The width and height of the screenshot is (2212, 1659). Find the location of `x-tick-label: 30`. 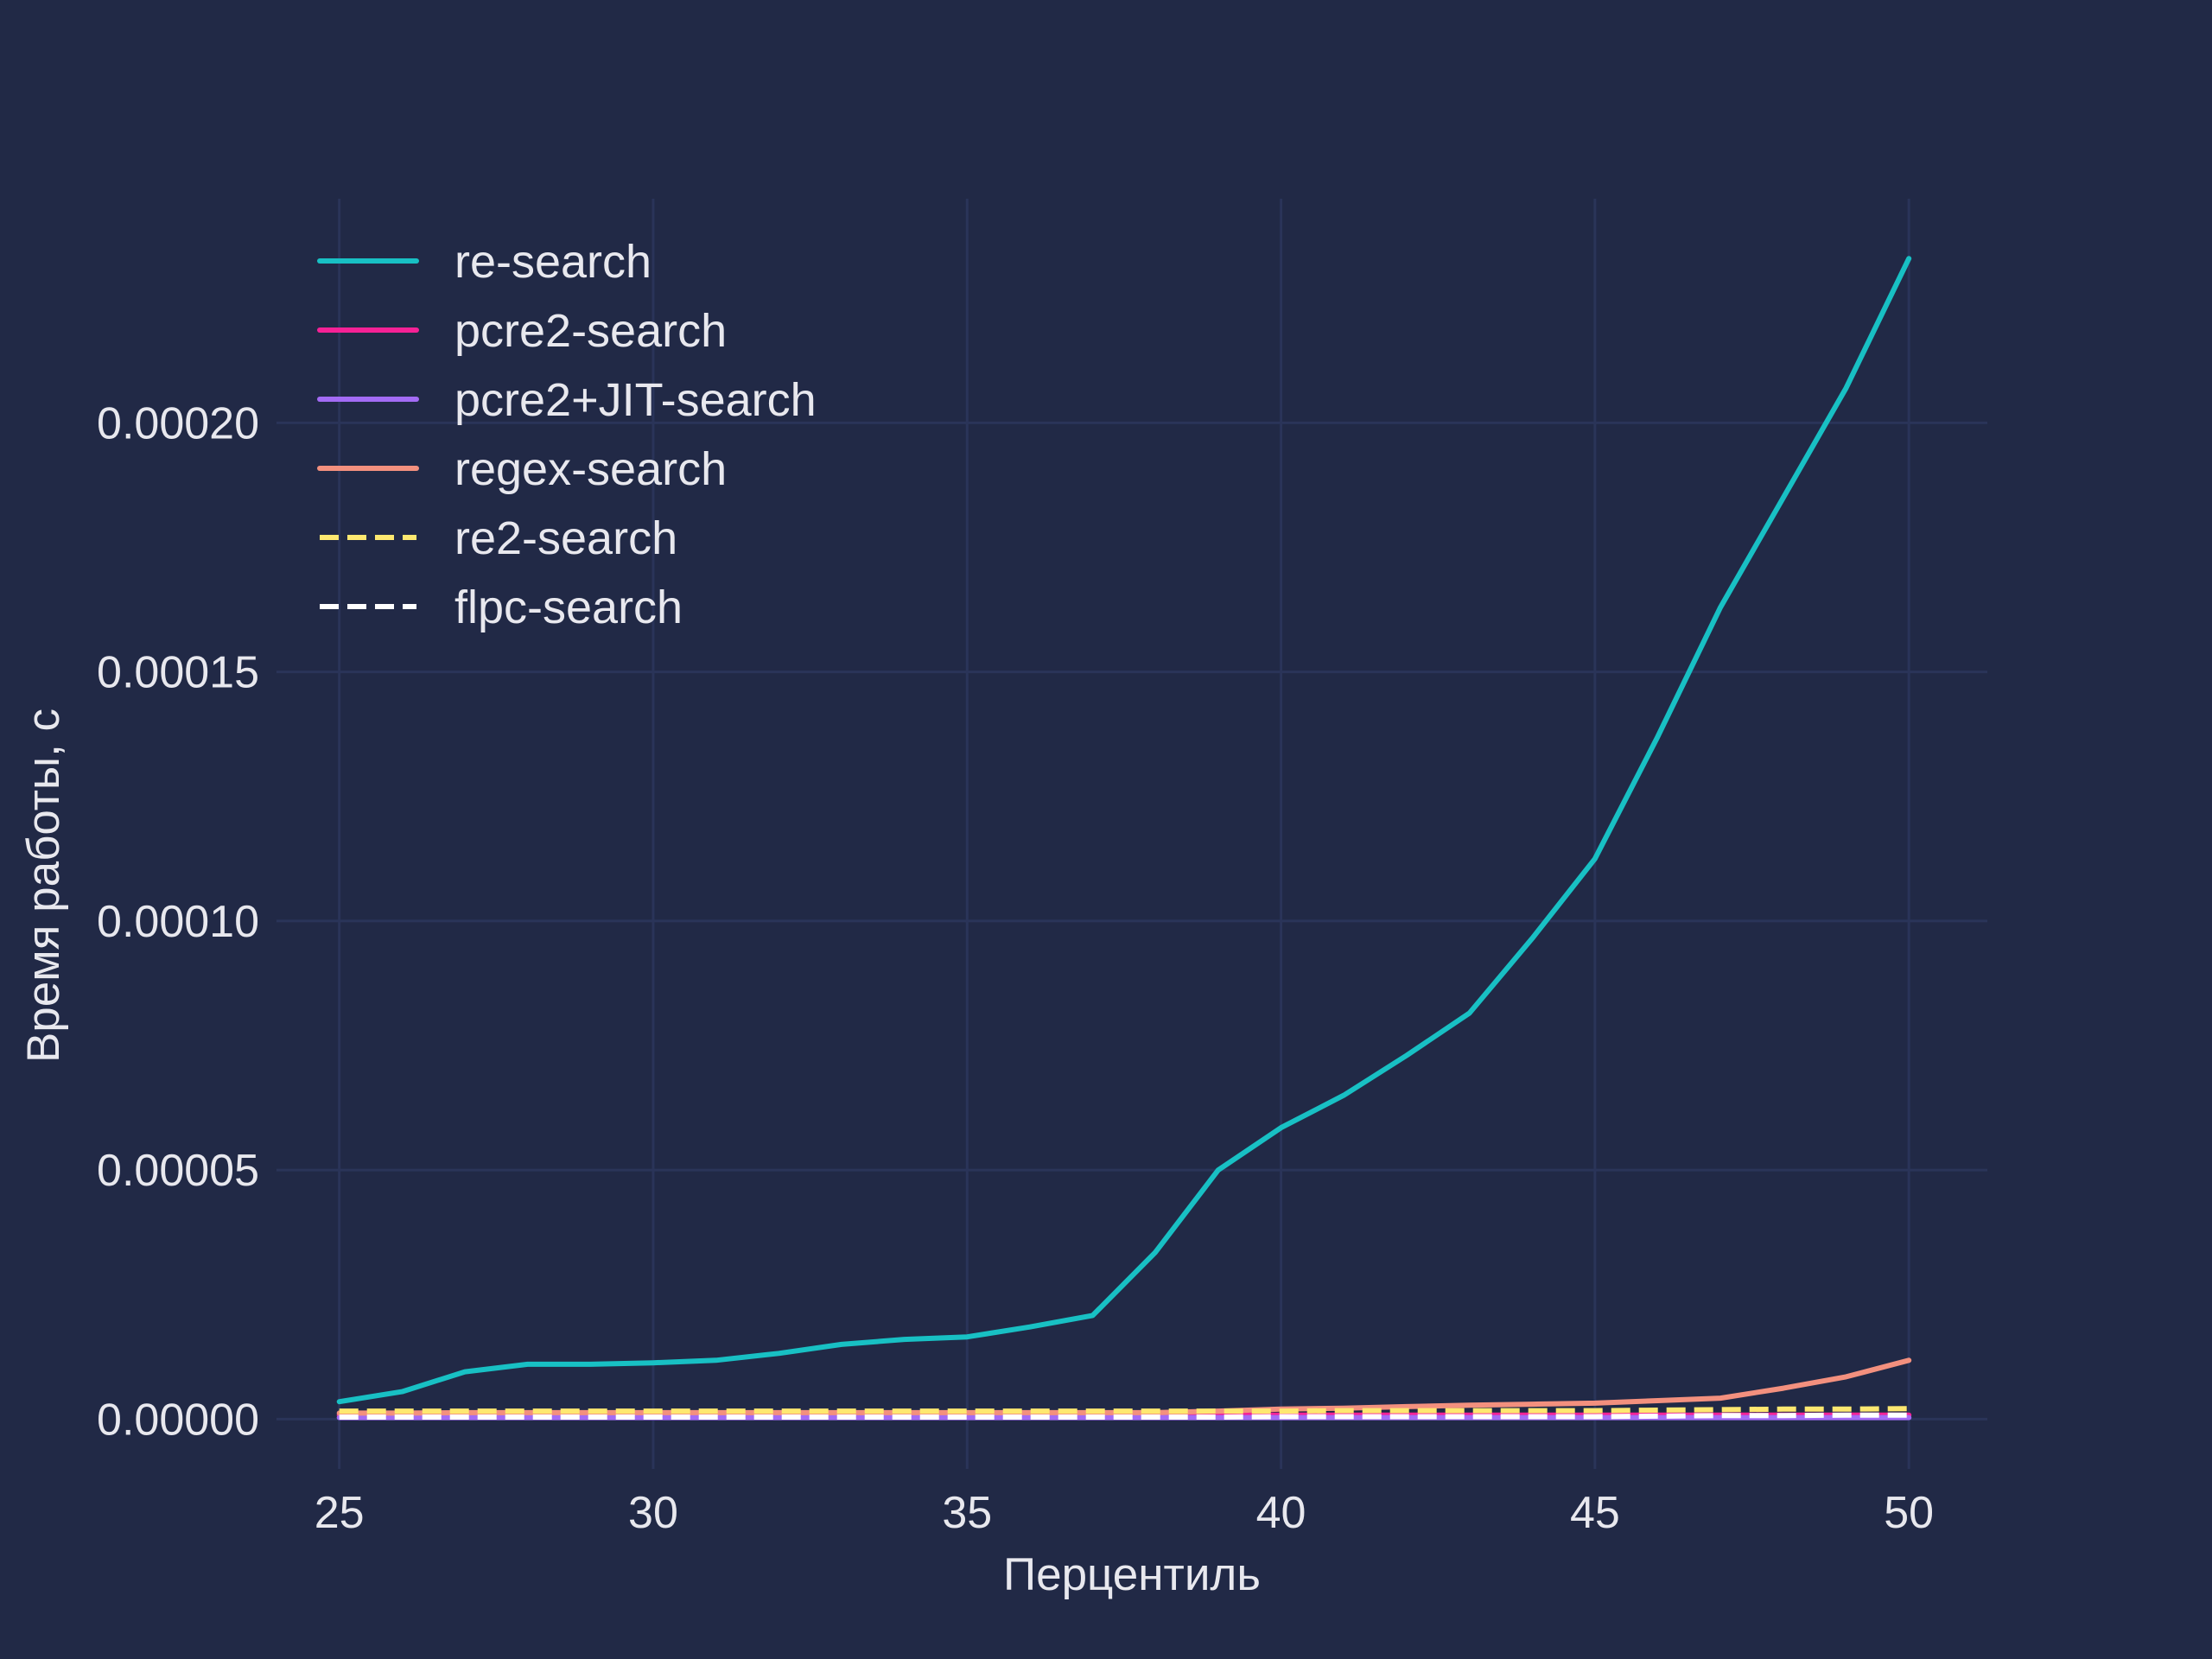

x-tick-label: 30 is located at coordinates (653, 1513).